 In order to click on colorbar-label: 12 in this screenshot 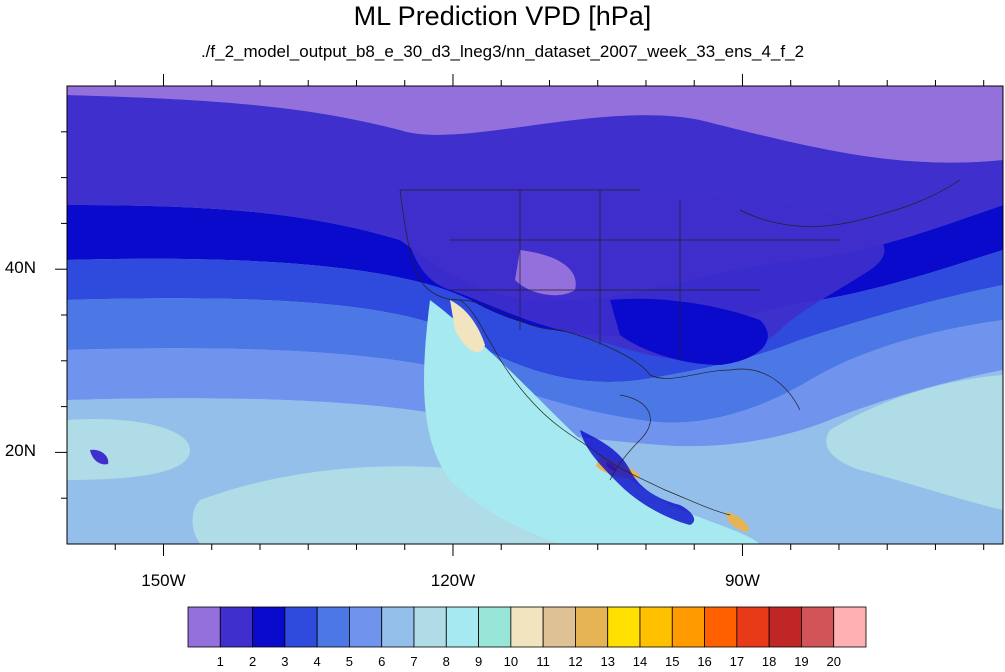, I will do `click(575, 661)`.